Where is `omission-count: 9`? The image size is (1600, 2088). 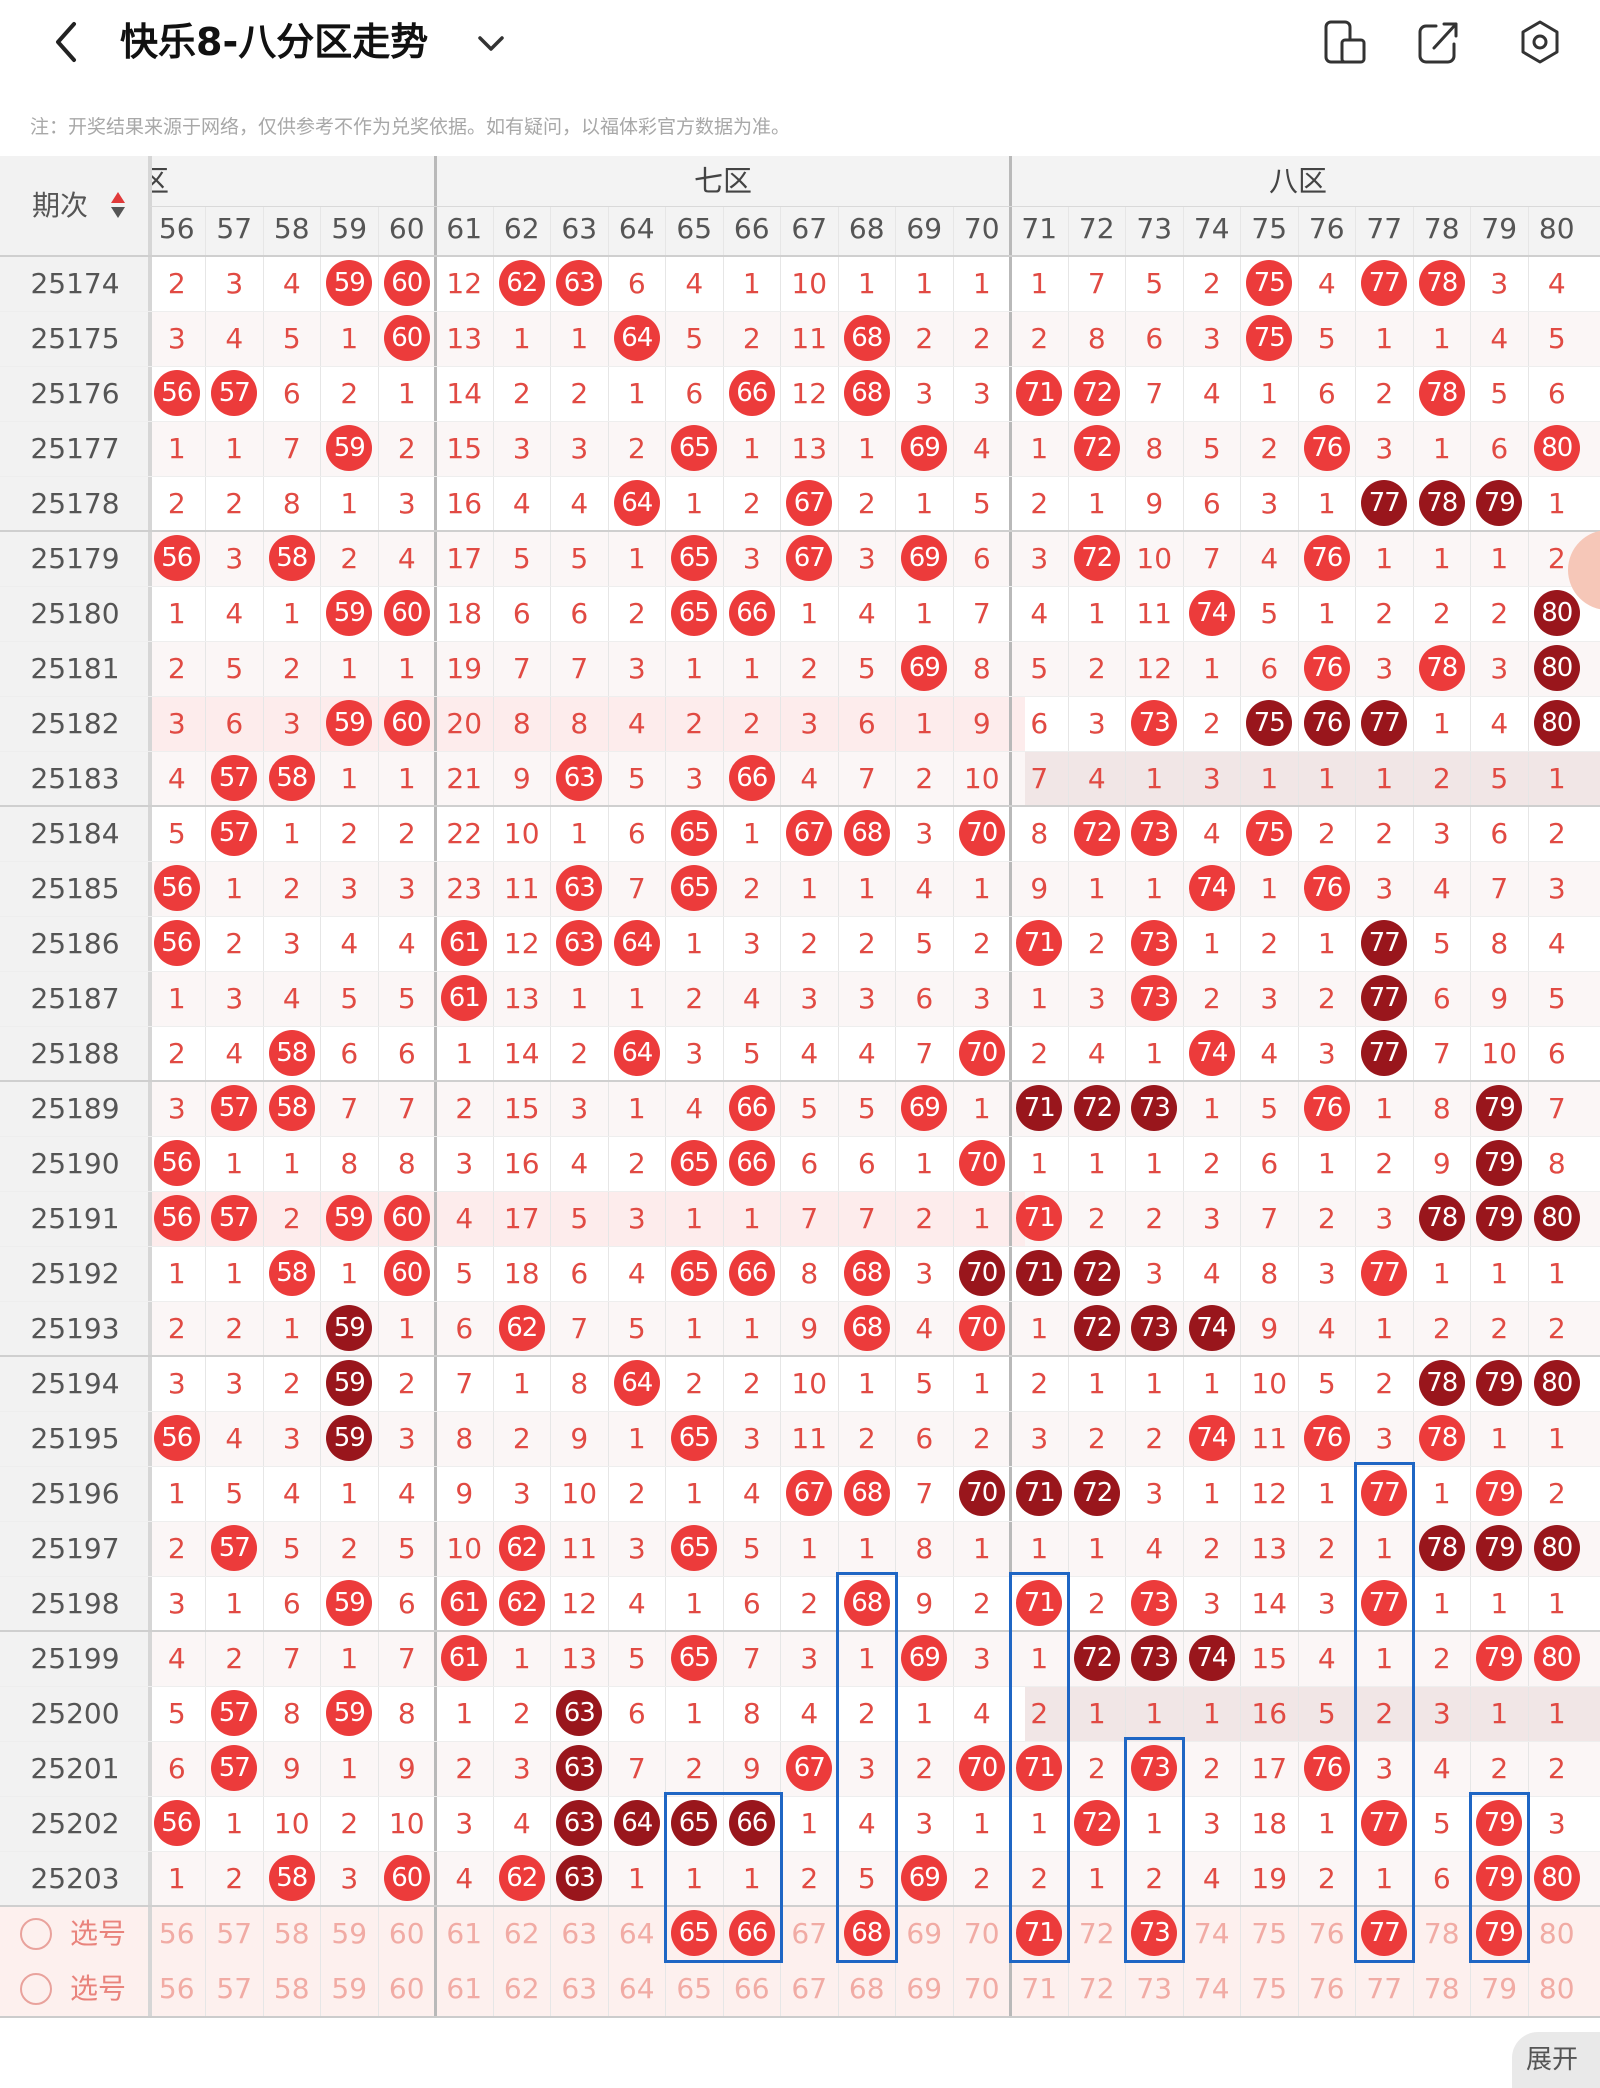
omission-count: 9 is located at coordinates (1441, 1163).